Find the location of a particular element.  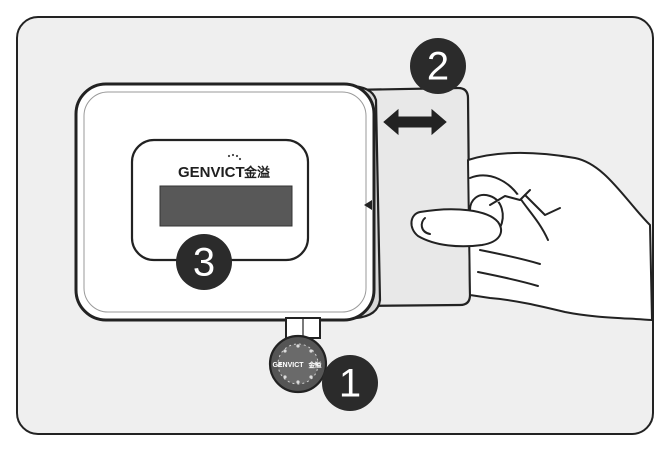

step-badge-3: 3 is located at coordinates (204, 262).